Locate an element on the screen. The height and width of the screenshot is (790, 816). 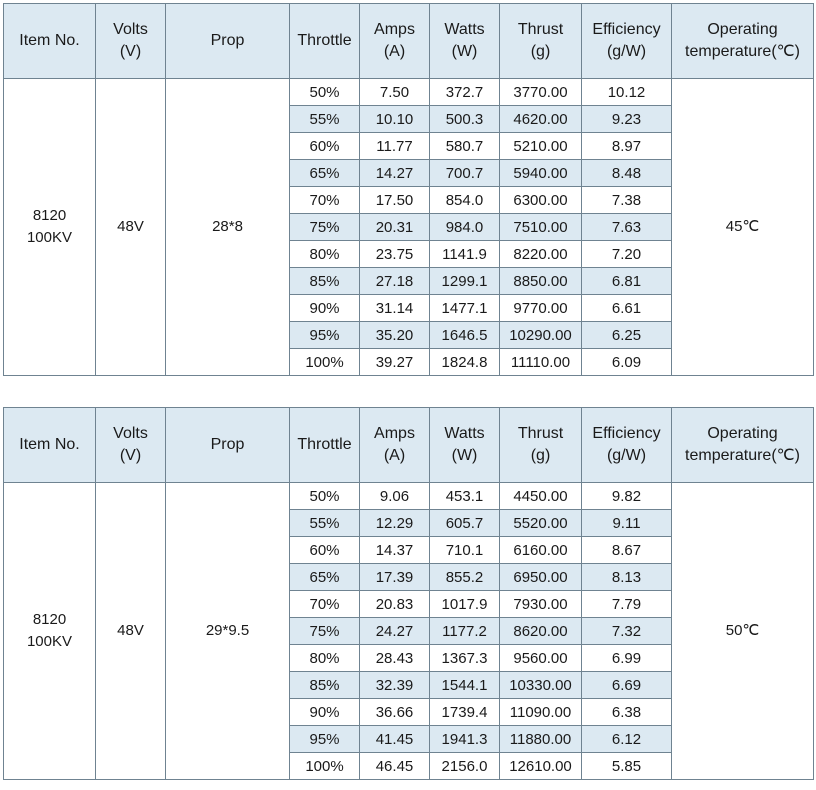
cell-efficiency: 9.82 is located at coordinates (626, 496).